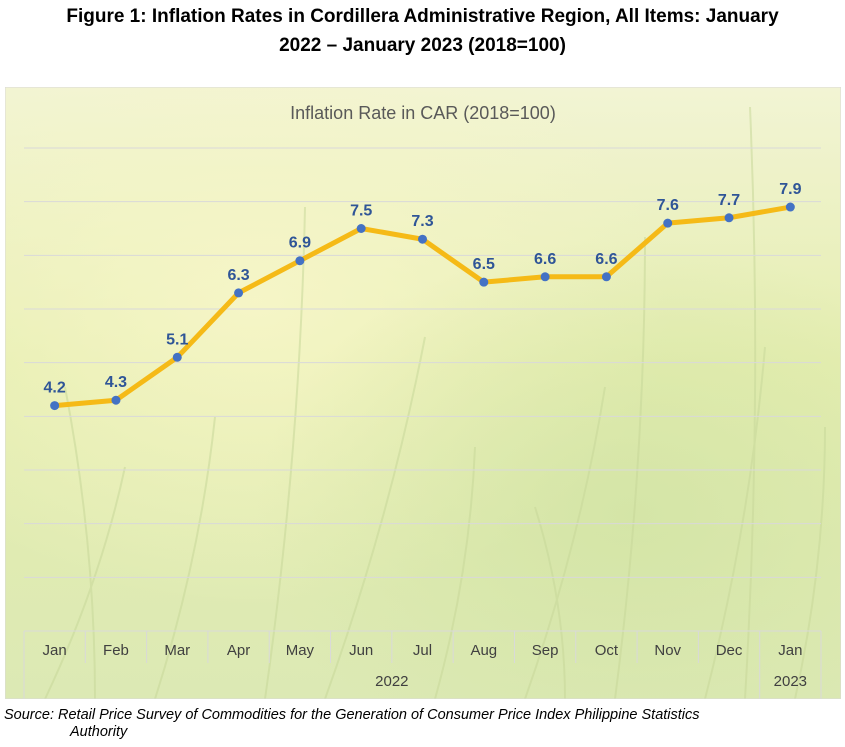 The height and width of the screenshot is (747, 845). I want to click on data-label: 4.2, so click(55, 388).